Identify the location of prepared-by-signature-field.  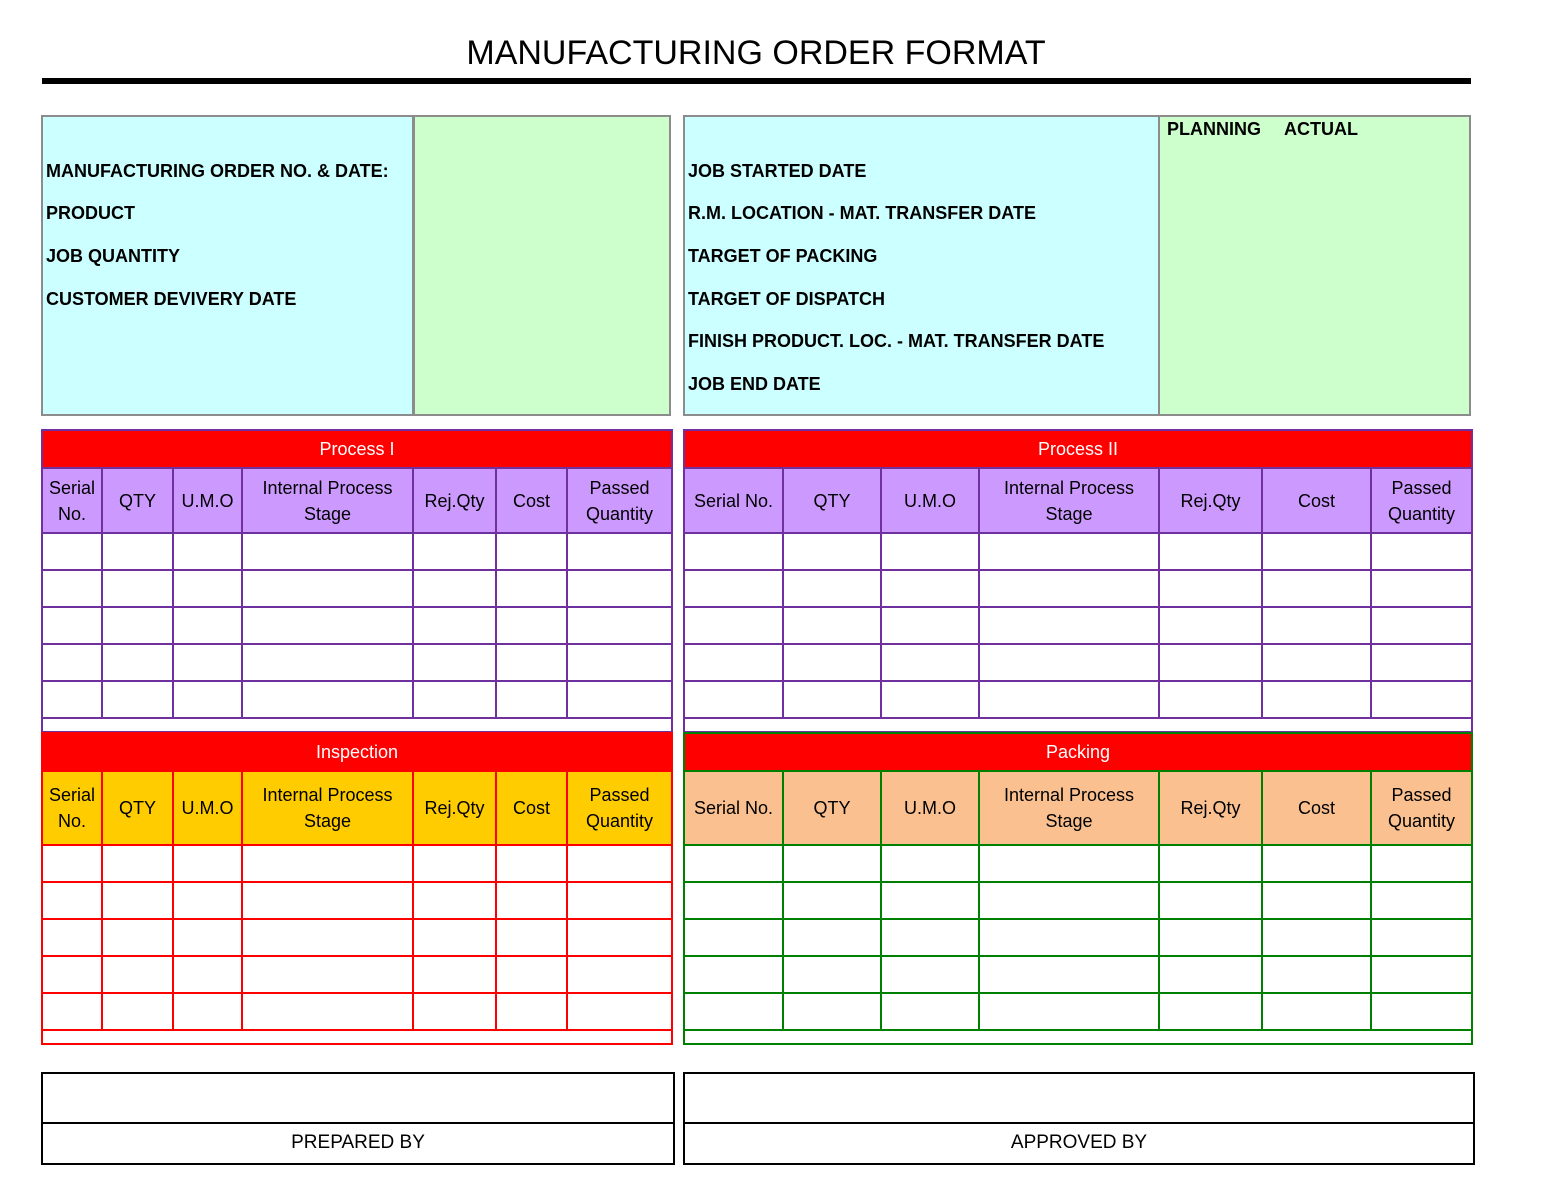
(358, 1099).